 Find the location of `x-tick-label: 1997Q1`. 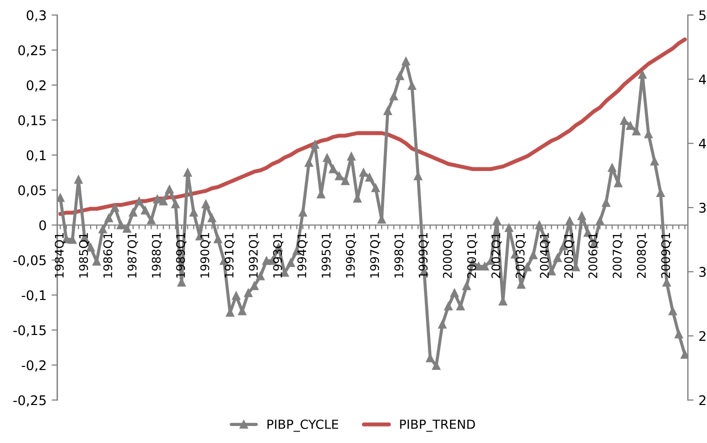

x-tick-label: 1997Q1 is located at coordinates (375, 255).